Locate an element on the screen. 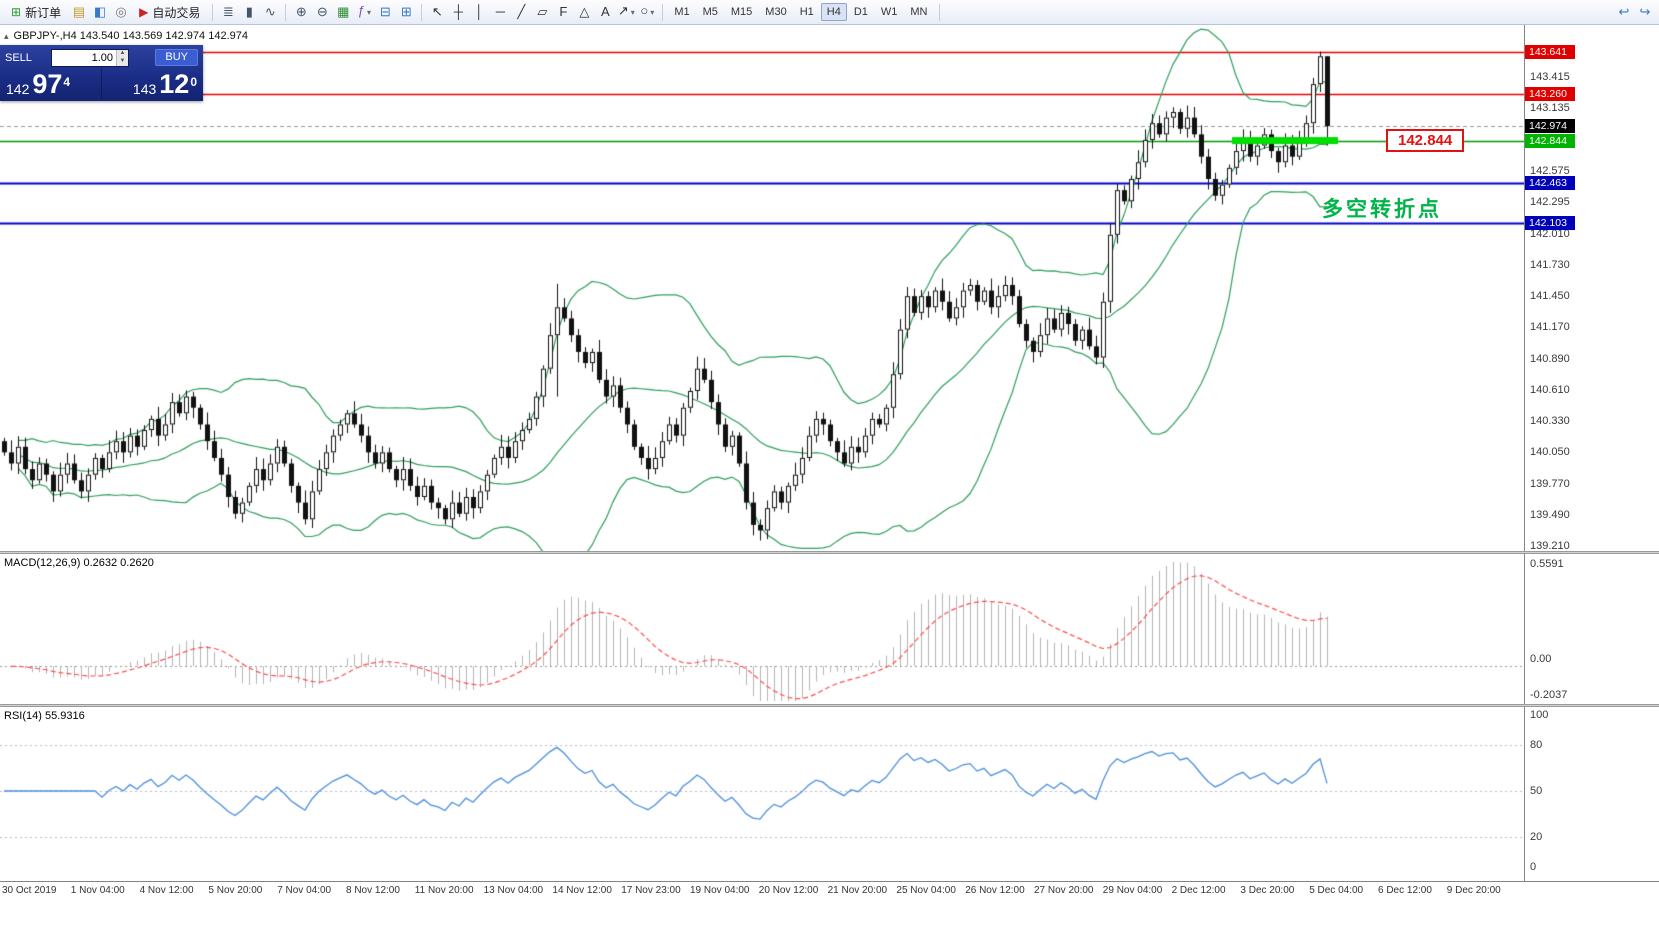 Image resolution: width=1659 pixels, height=947 pixels. buy-price-figure: 143 is located at coordinates (144, 89).